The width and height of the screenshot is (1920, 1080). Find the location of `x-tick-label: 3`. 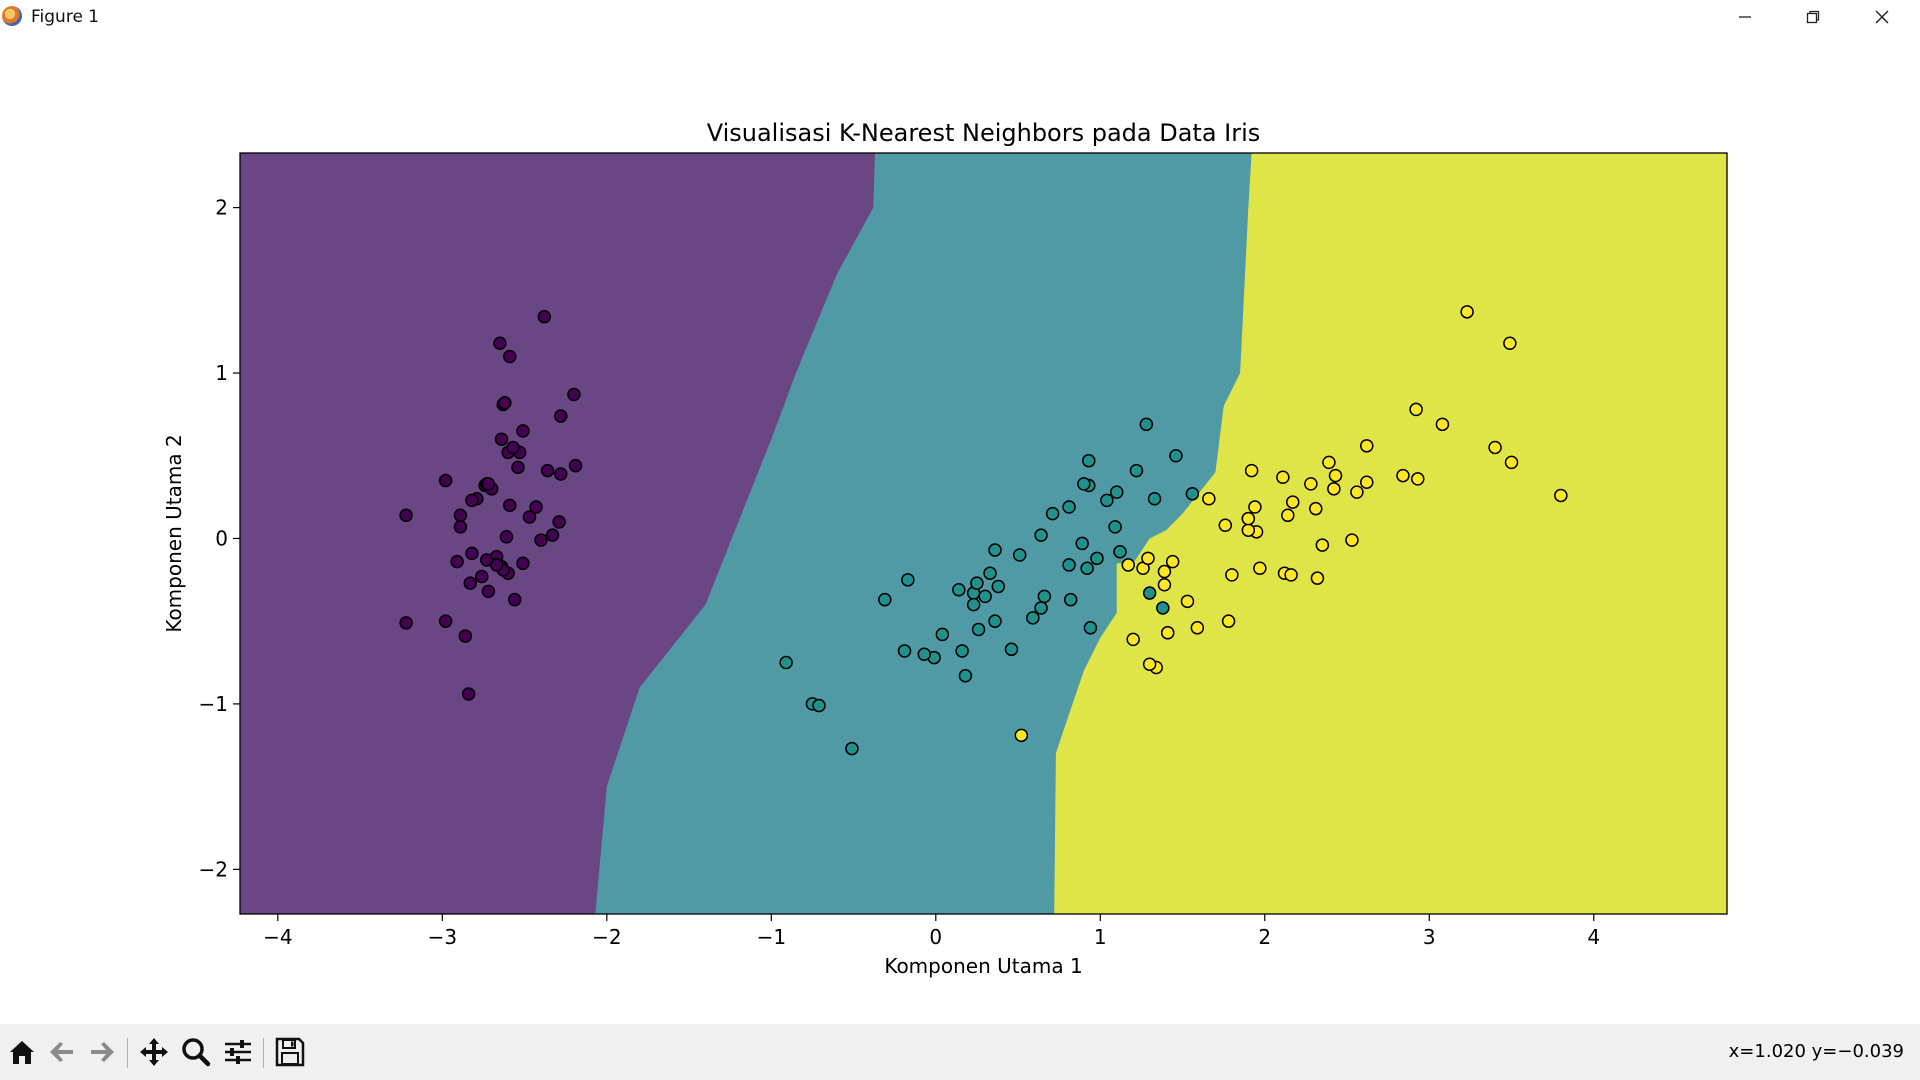

x-tick-label: 3 is located at coordinates (1429, 937).